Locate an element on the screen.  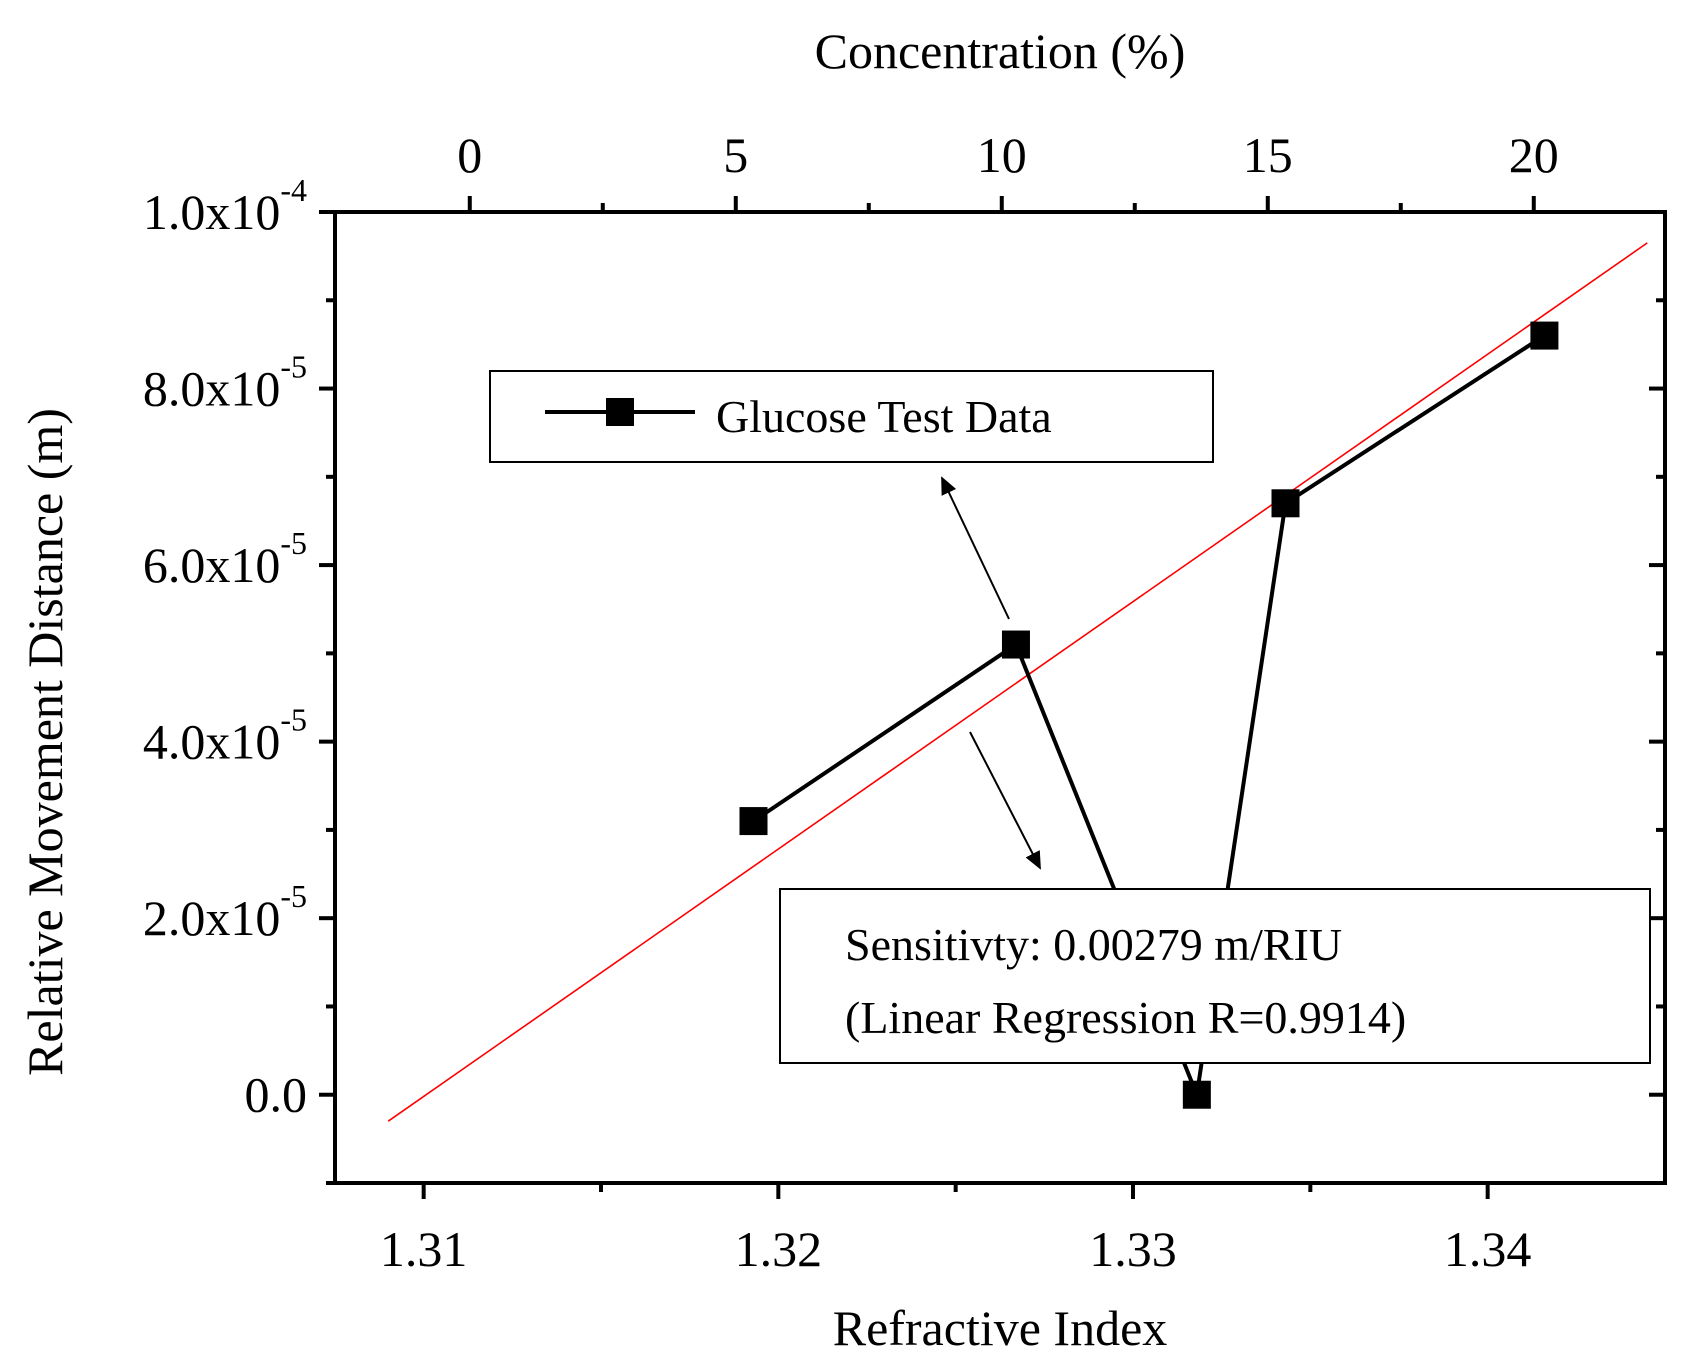
legend-label: Glucose Test Data is located at coordinates (884, 416).